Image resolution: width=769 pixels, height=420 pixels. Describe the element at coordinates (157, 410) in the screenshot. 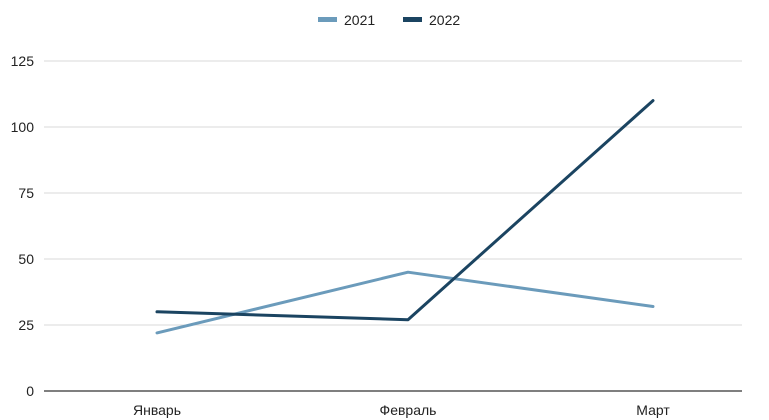

I see `x-tick-label: Январь` at that location.